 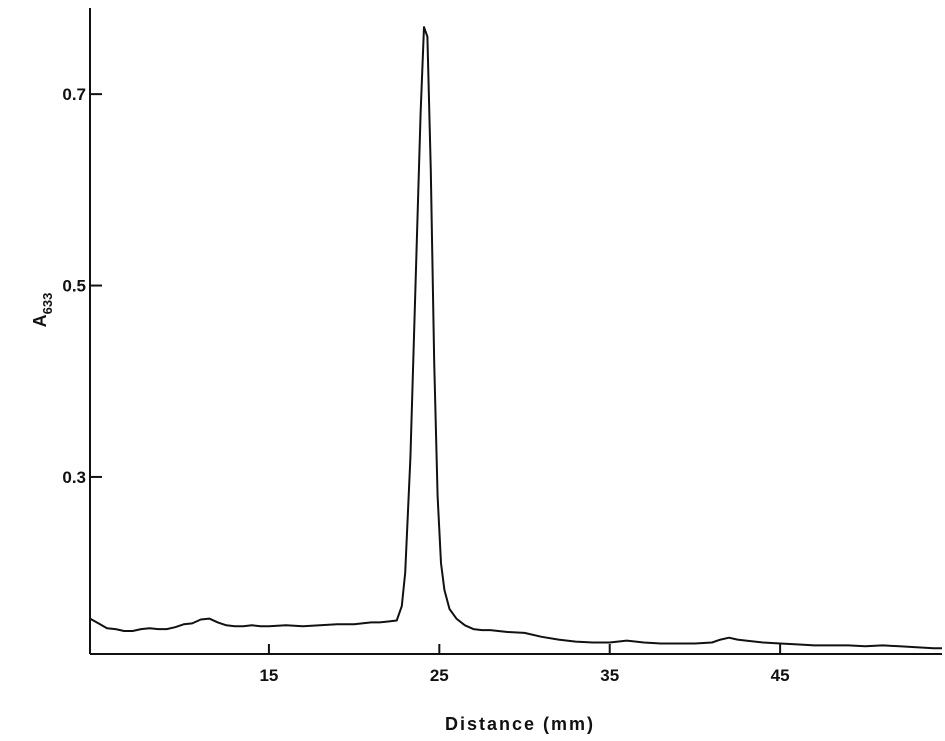 What do you see at coordinates (74, 477) in the screenshot?
I see `y-tick-label: 0.3` at bounding box center [74, 477].